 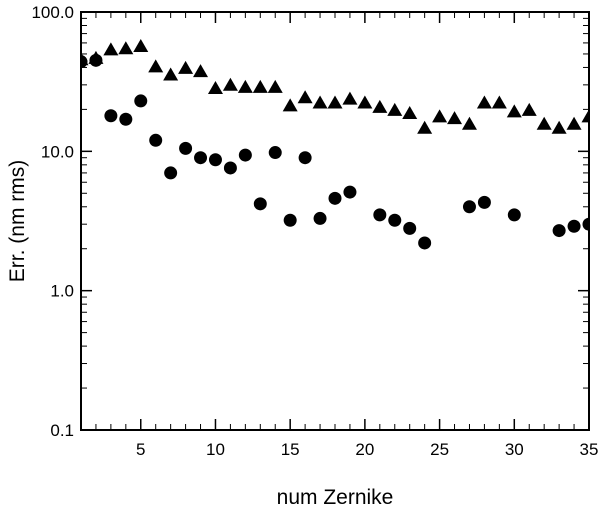 What do you see at coordinates (335, 497) in the screenshot?
I see `x-axis-title: num Zernike` at bounding box center [335, 497].